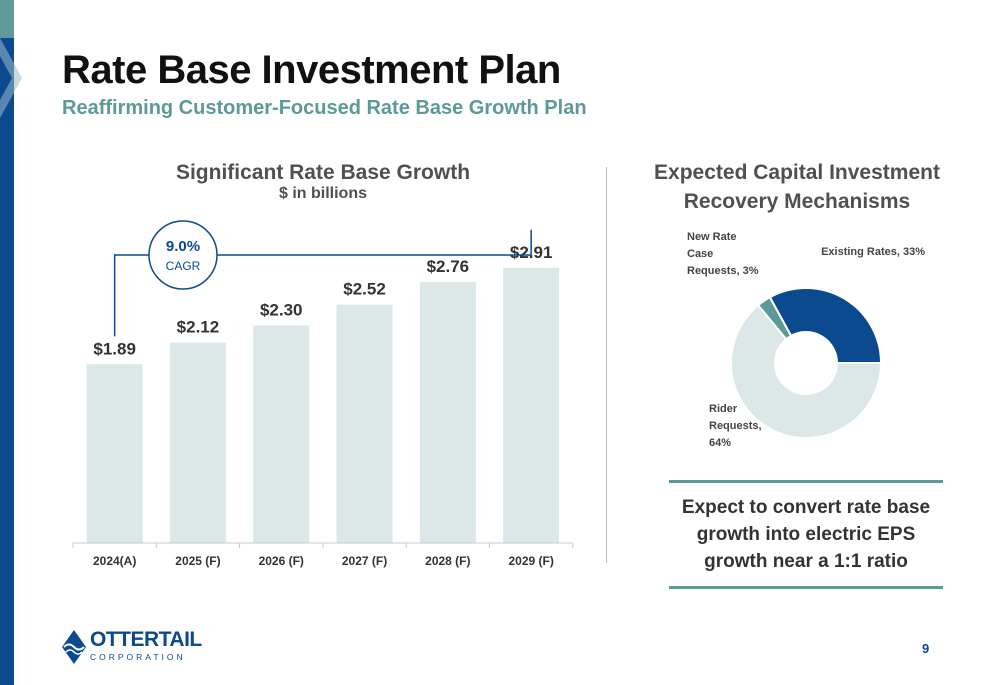 The width and height of the screenshot is (1000, 685). Describe the element at coordinates (183, 246) in the screenshot. I see `cagr-value: 9.0%` at that location.